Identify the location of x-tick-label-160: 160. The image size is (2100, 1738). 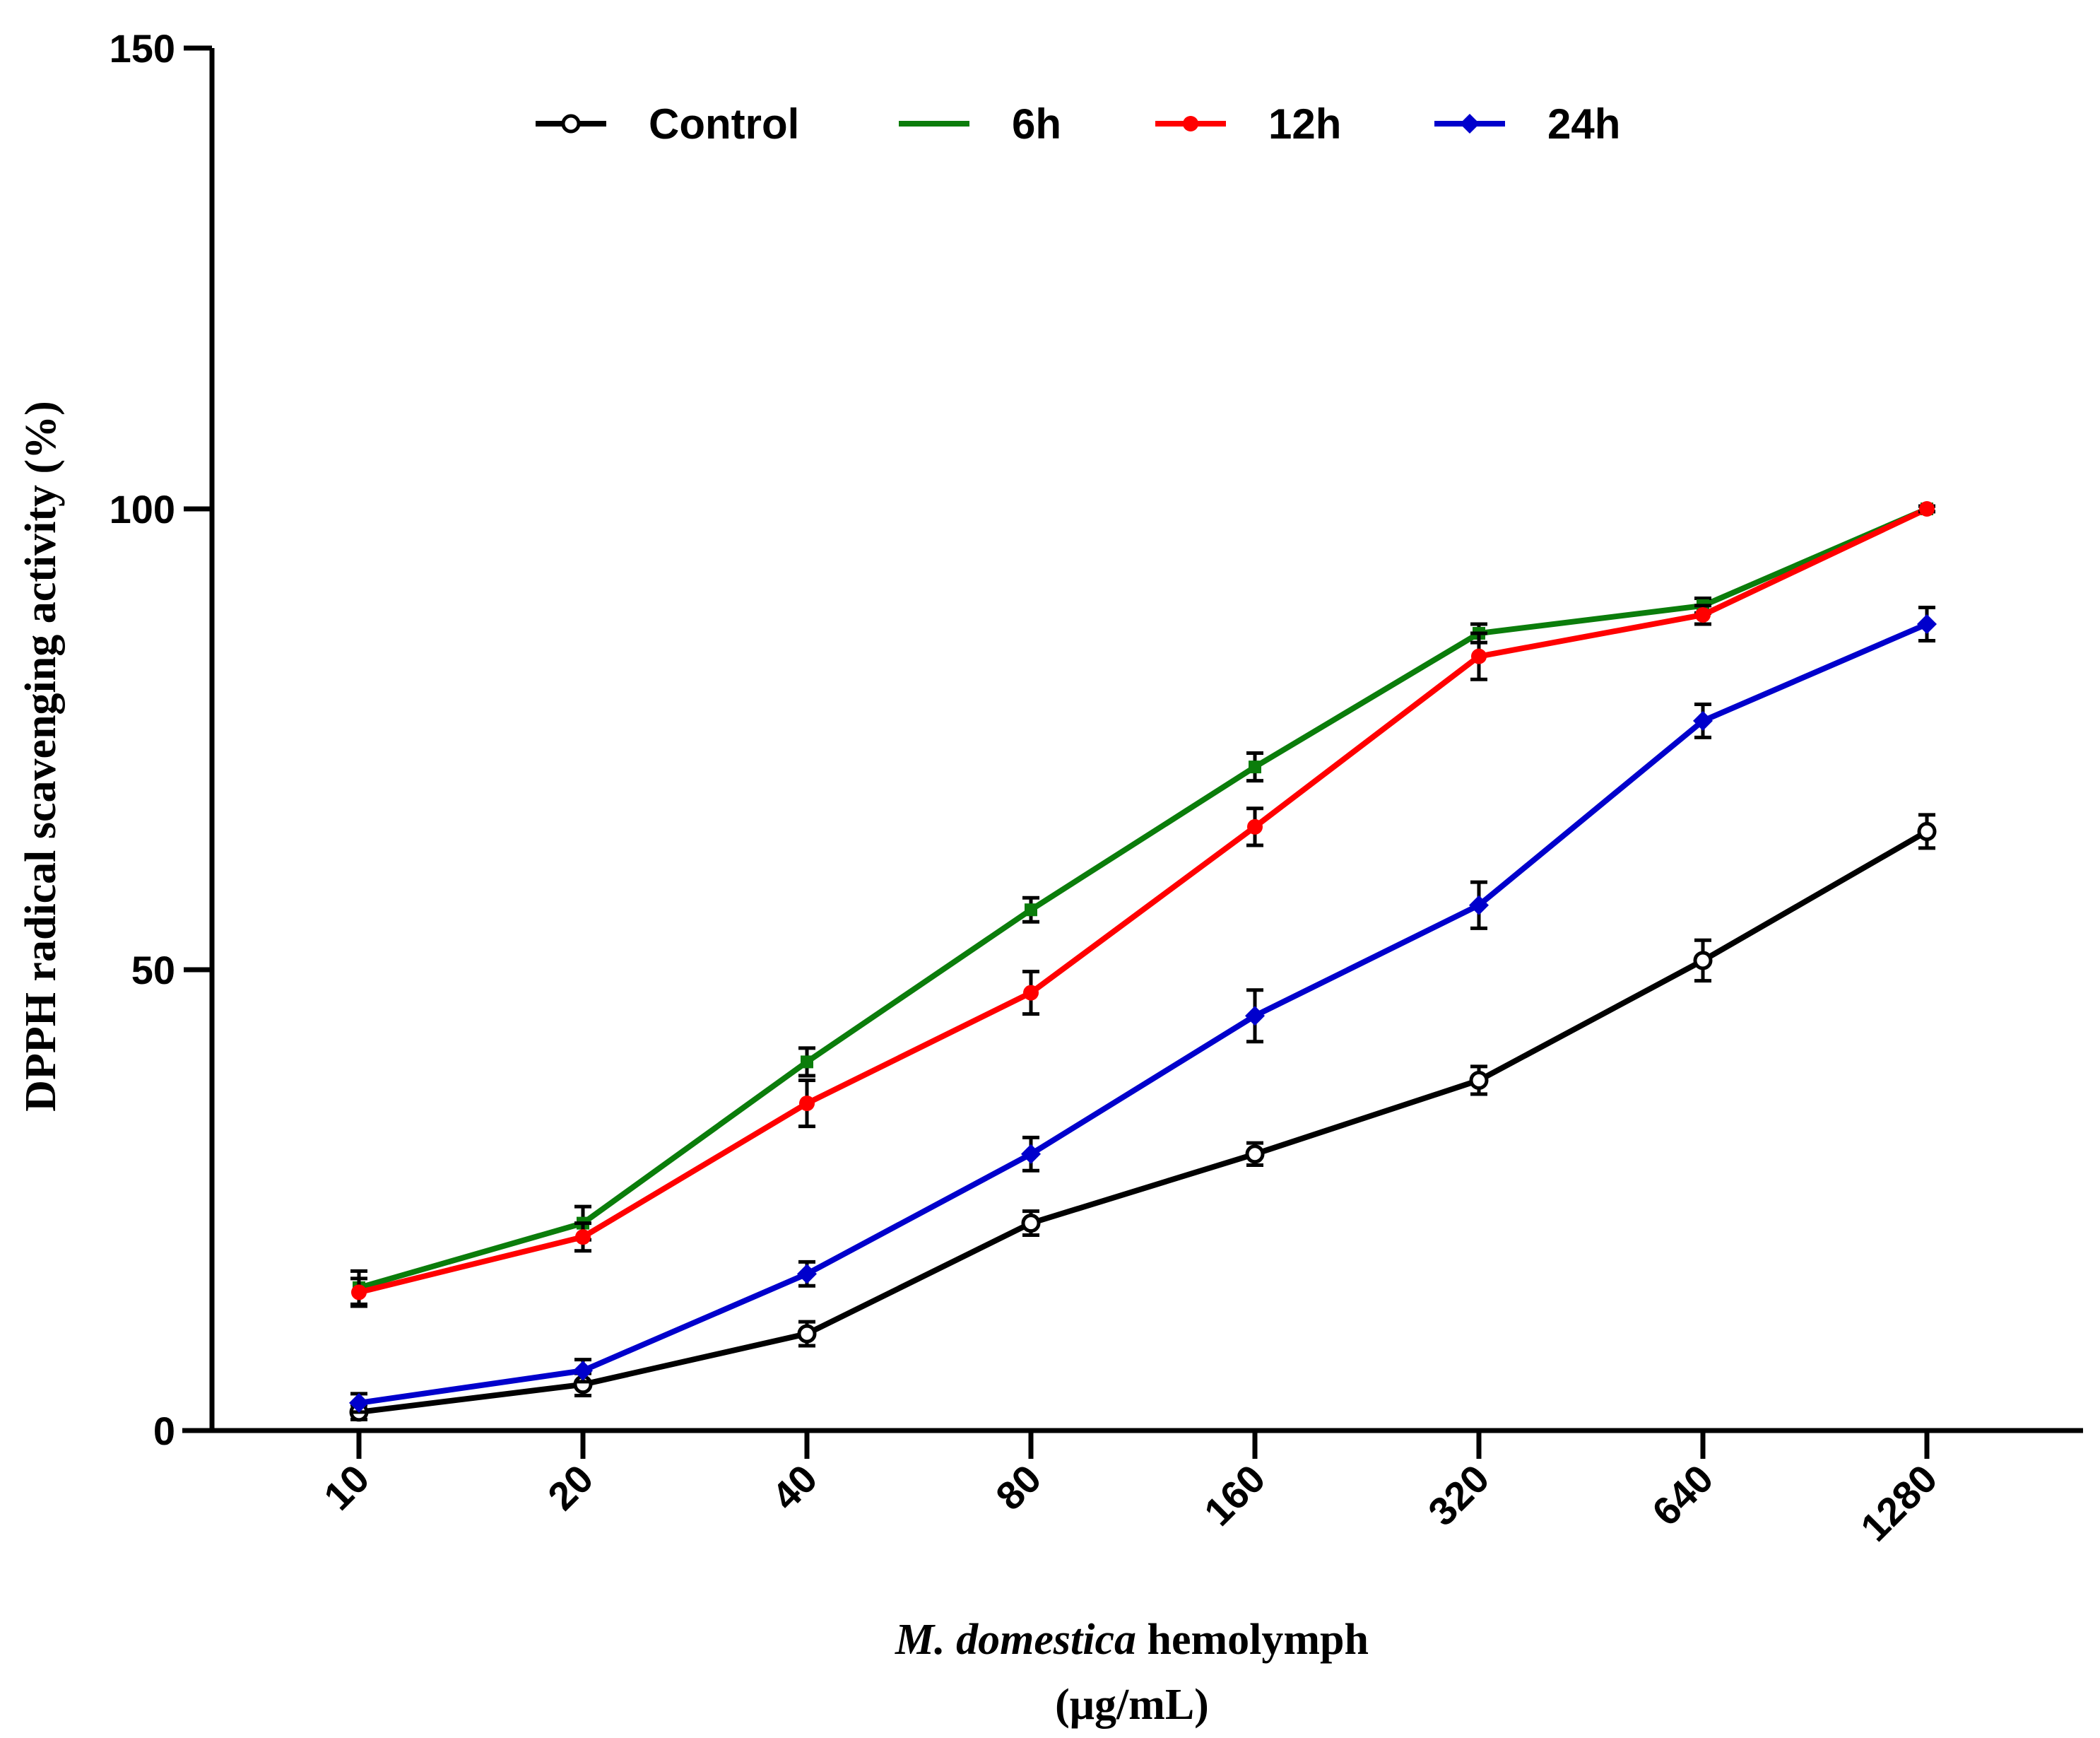
(1235, 1495).